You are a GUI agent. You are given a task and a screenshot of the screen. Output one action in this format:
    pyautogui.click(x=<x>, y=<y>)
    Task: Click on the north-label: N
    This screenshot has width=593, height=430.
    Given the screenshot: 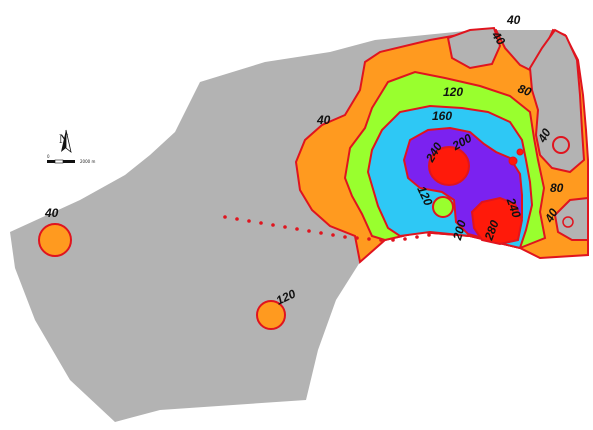 What is the action you would take?
    pyautogui.click(x=64, y=138)
    